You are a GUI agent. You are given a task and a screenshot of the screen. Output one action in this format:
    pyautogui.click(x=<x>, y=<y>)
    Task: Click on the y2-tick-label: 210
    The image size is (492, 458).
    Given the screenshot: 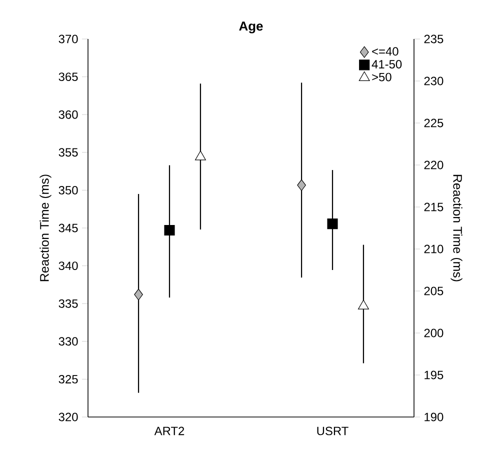 What is the action you would take?
    pyautogui.click(x=434, y=249)
    